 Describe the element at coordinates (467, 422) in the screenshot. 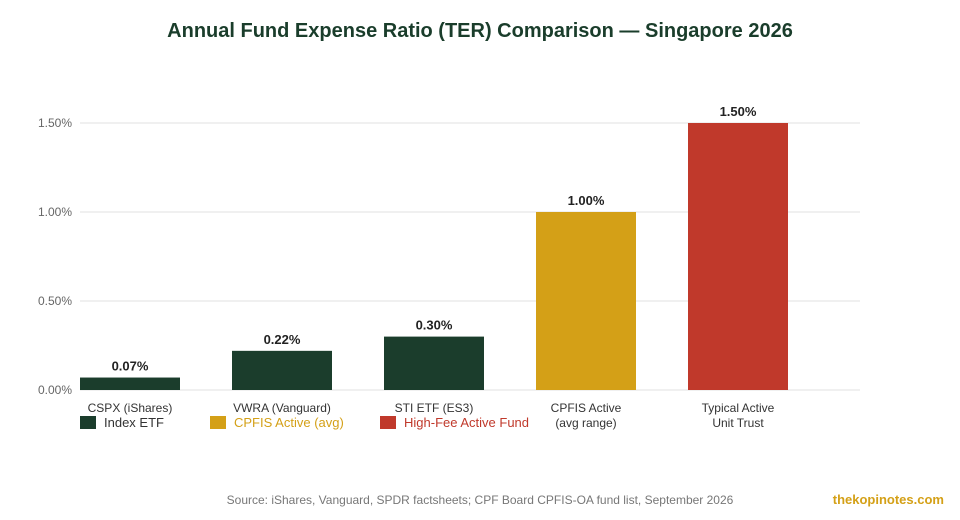

I see `legend-label: High-Fee Active Fund` at that location.